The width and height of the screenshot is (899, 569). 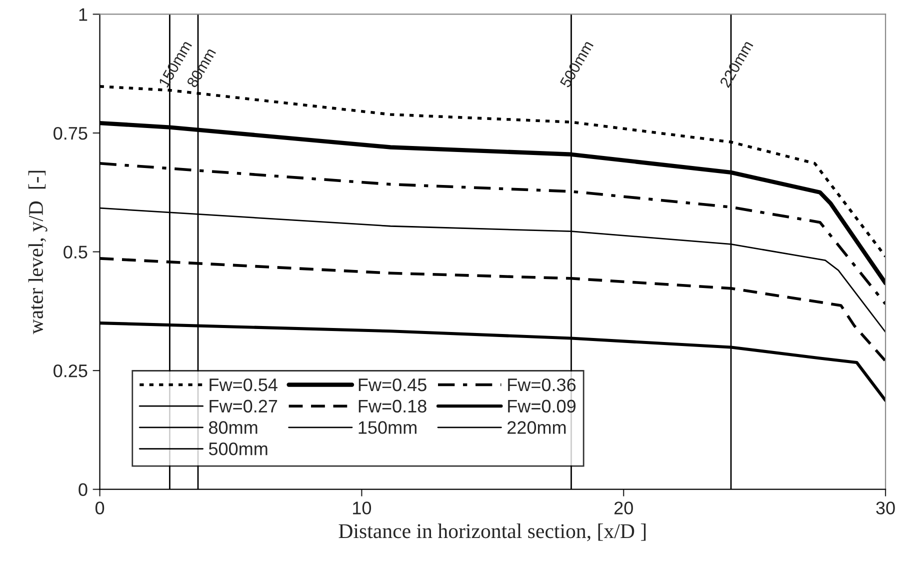 What do you see at coordinates (238, 449) in the screenshot?
I see `text: 500mm` at bounding box center [238, 449].